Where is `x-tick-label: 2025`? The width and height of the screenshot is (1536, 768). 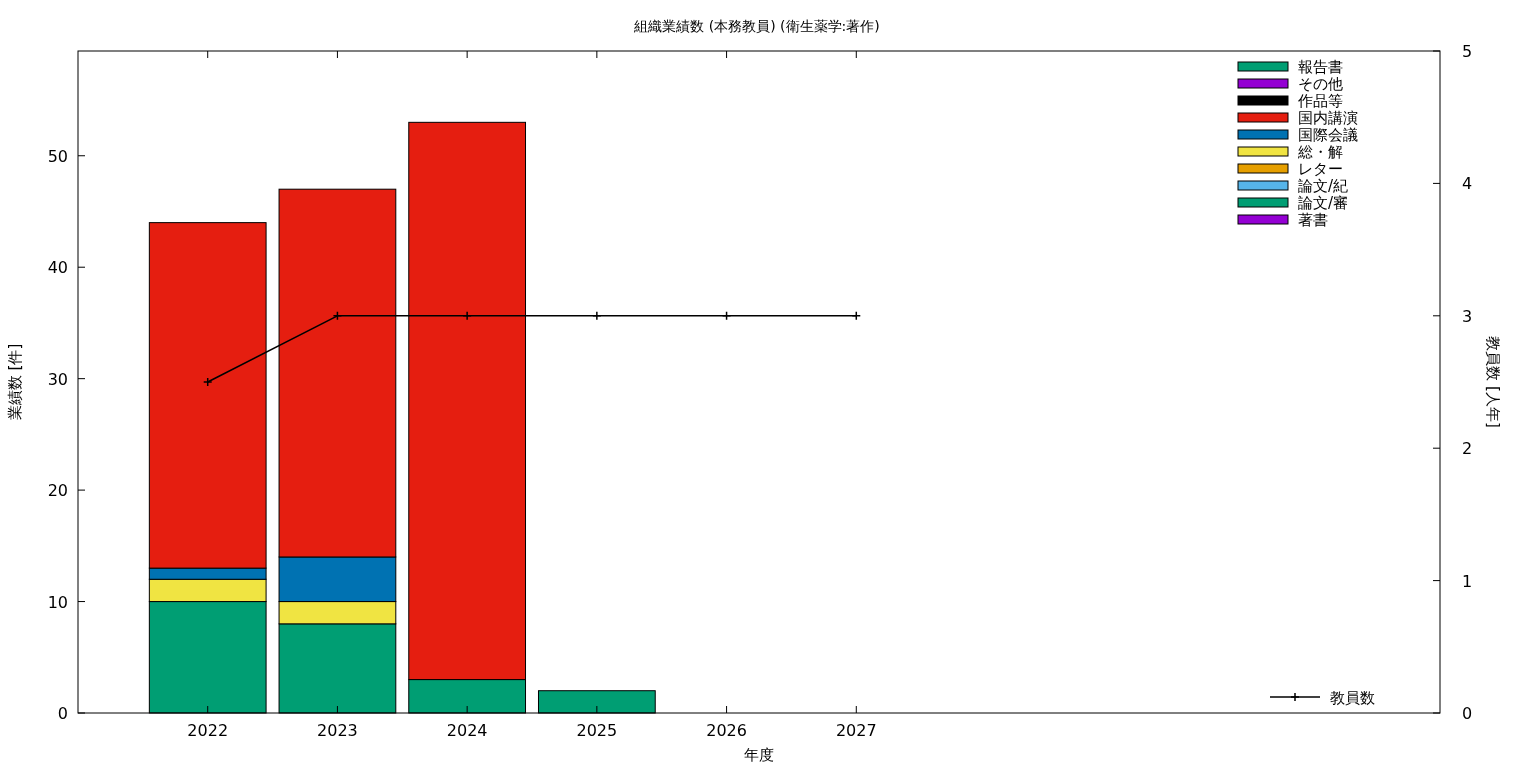 x-tick-label: 2025 is located at coordinates (597, 730).